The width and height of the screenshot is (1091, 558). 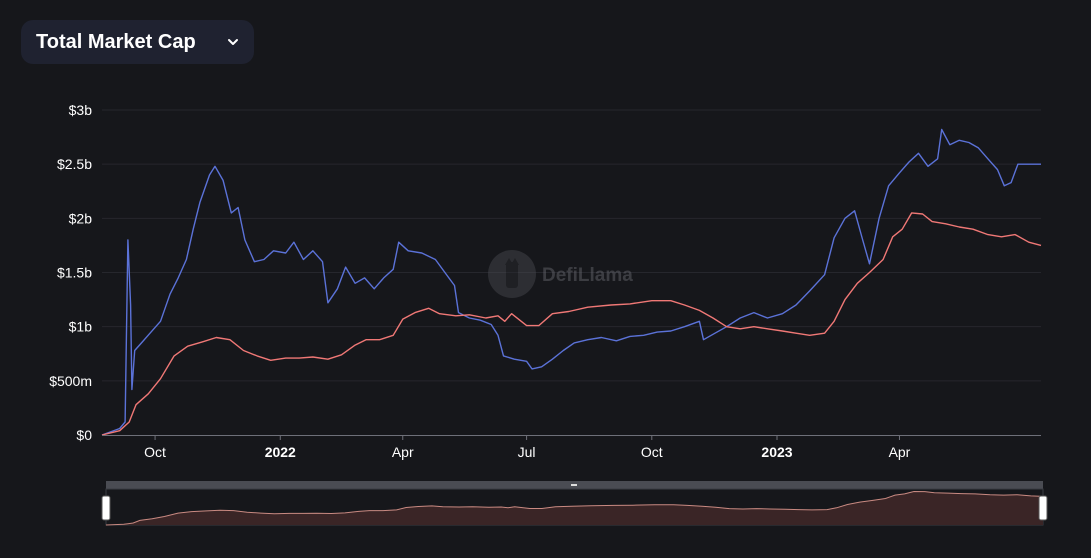 I want to click on x-tick-label: 2023, so click(x=776, y=452).